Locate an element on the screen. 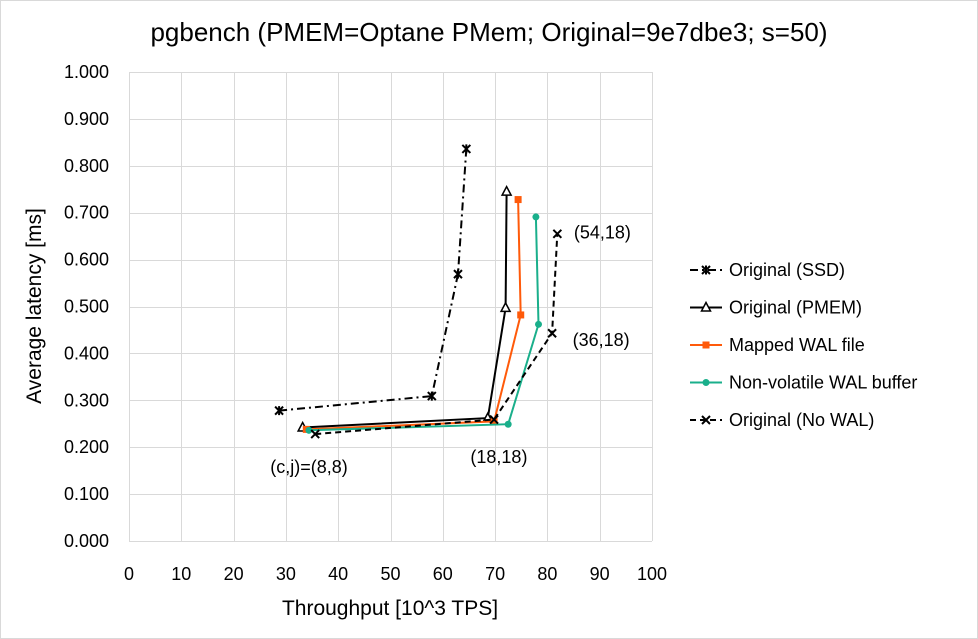  x-tick-label: 90 is located at coordinates (600, 574).